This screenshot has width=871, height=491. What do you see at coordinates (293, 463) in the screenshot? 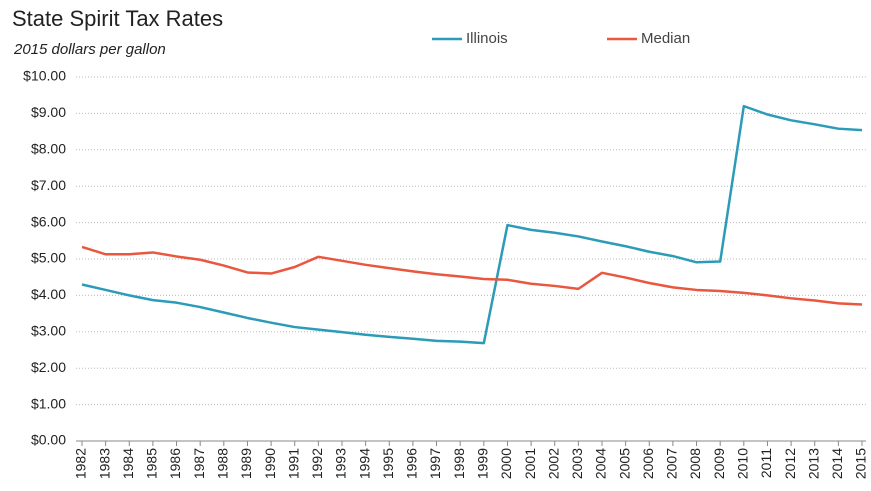
I see `x-tick-label: 1991` at bounding box center [293, 463].